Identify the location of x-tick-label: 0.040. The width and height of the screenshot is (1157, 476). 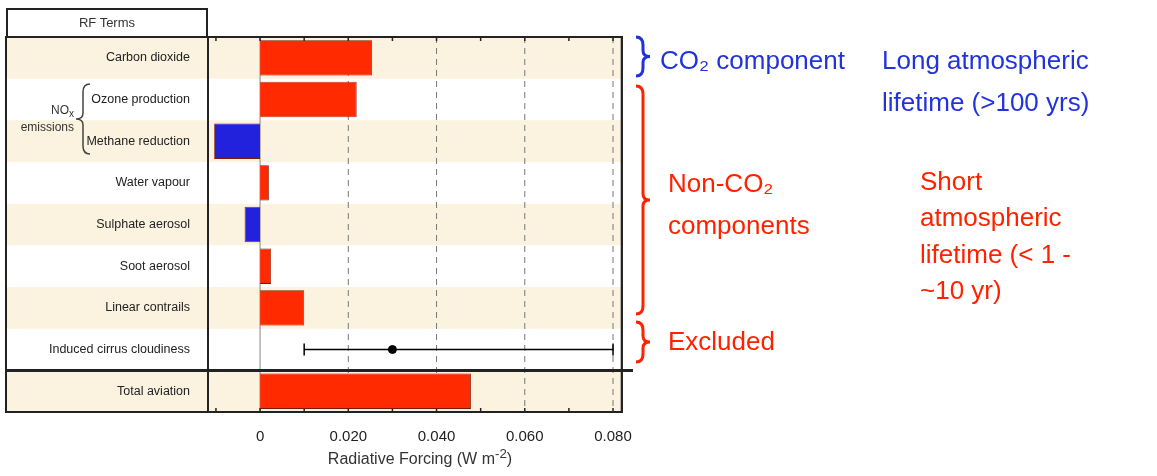
(436, 436).